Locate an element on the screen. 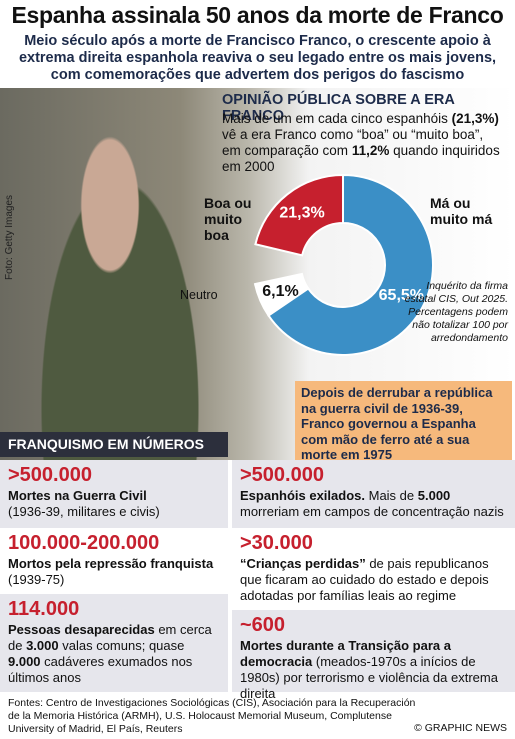  text: em cerca de is located at coordinates (110, 637).